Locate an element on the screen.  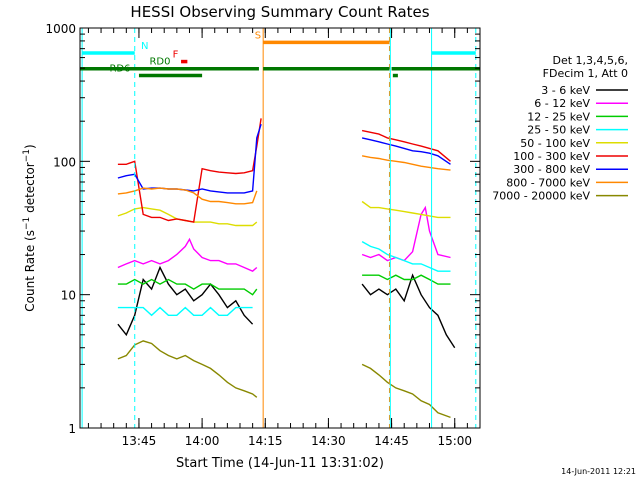
x-tick-label-2: 14:15 is located at coordinates (265, 441).